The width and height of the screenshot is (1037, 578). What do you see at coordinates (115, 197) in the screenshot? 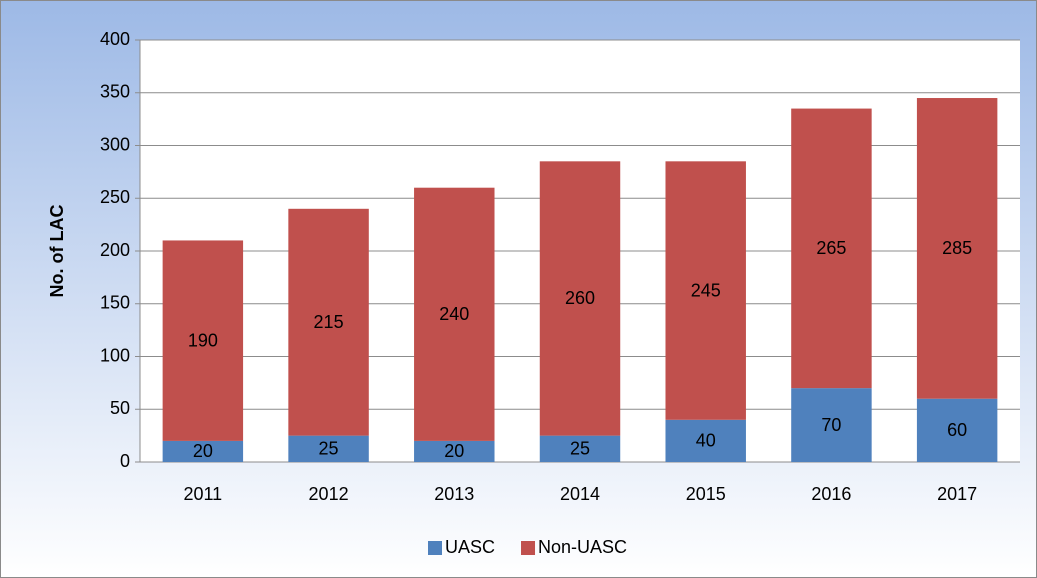
I see `y-tick-label: 250` at bounding box center [115, 197].